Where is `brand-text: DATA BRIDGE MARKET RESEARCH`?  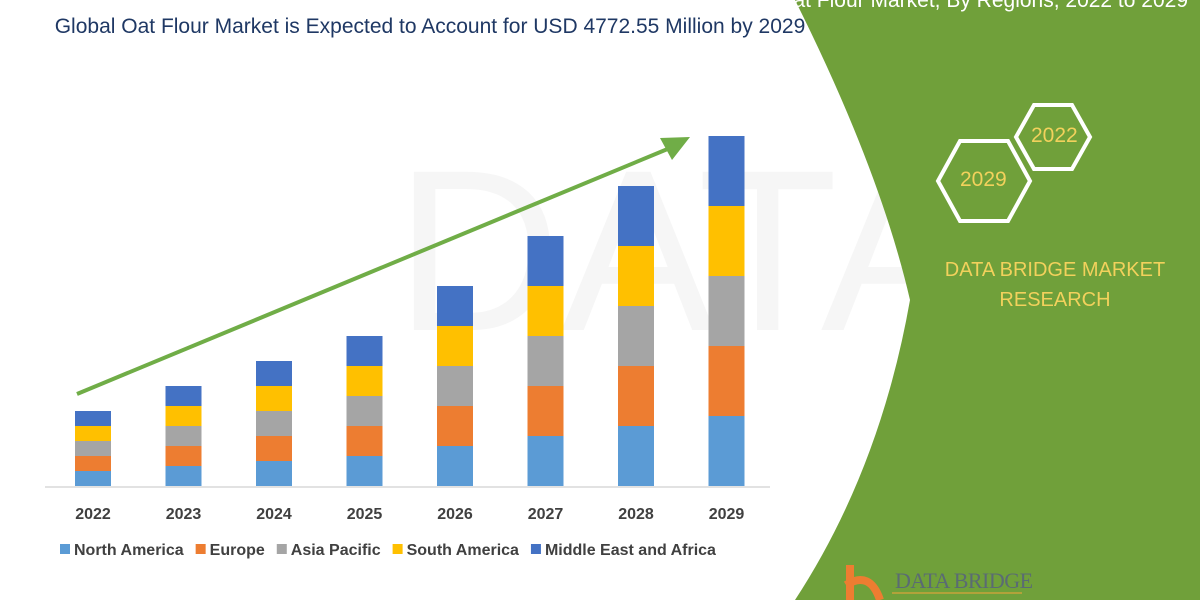 brand-text: DATA BRIDGE MARKET RESEARCH is located at coordinates (1055, 285).